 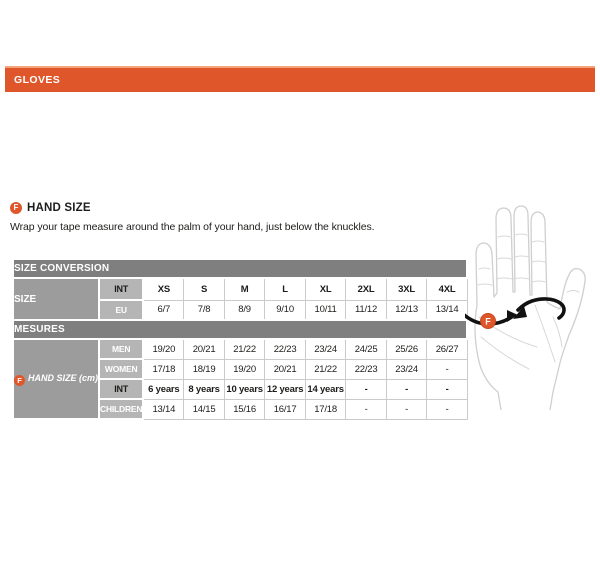 What do you see at coordinates (285, 310) in the screenshot?
I see `size-cell: 9/10` at bounding box center [285, 310].